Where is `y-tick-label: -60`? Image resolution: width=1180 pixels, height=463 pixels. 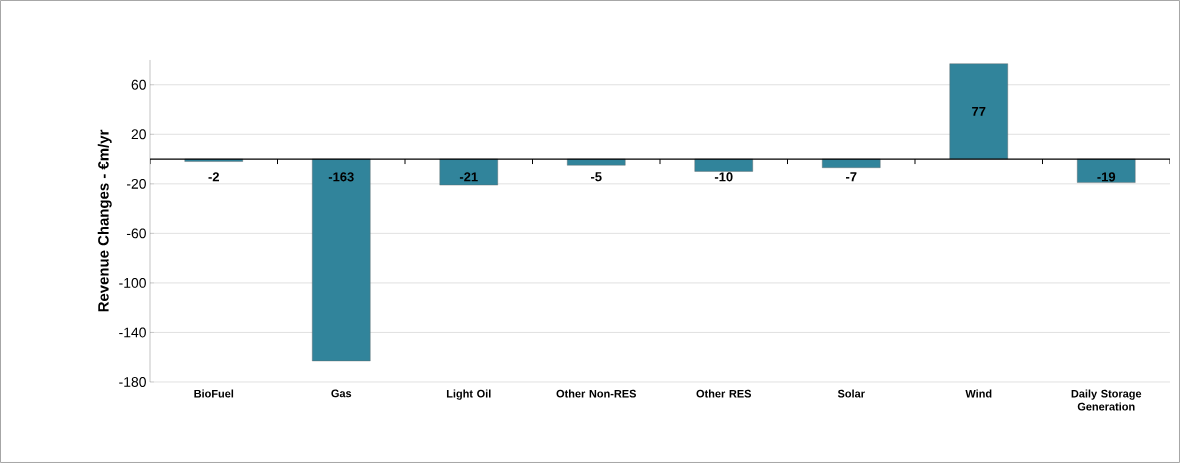
y-tick-label: -60 is located at coordinates (136, 233).